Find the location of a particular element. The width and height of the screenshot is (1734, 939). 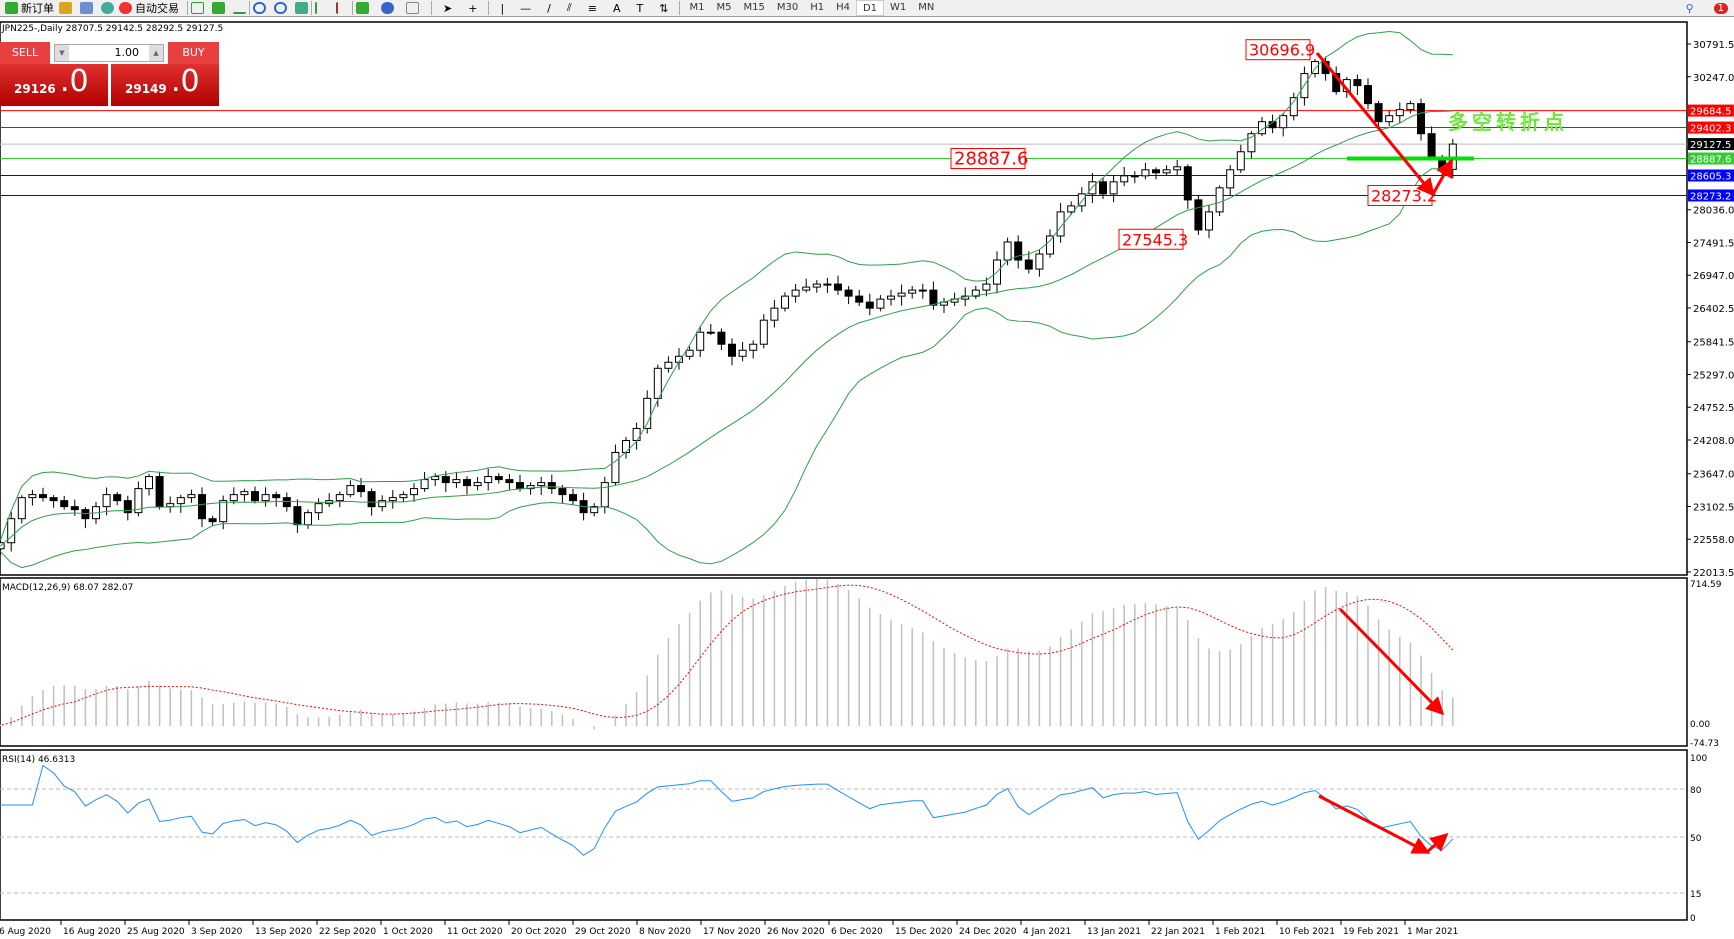

one-click-trading-panel: SELL 1.00 ▼ ▲ BUY 29126 .0 29149 .0 is located at coordinates (109, 74).